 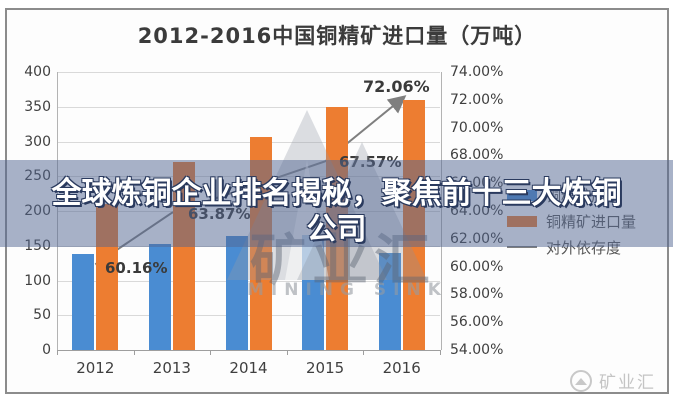 I want to click on right-axis-tick-label: 60.00%, so click(x=477, y=266).